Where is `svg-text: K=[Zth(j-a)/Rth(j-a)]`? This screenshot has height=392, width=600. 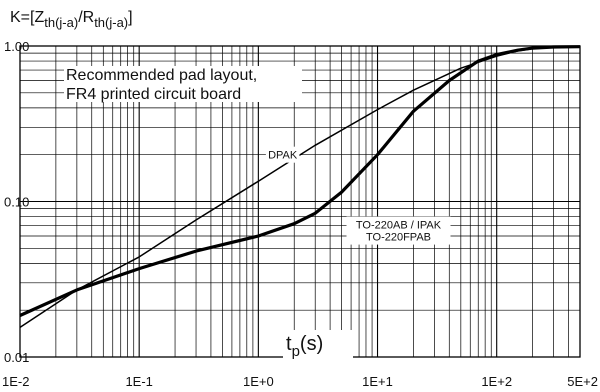
svg-text: K=[Zth(j-a)/Rth(j-a)] is located at coordinates (71, 19).